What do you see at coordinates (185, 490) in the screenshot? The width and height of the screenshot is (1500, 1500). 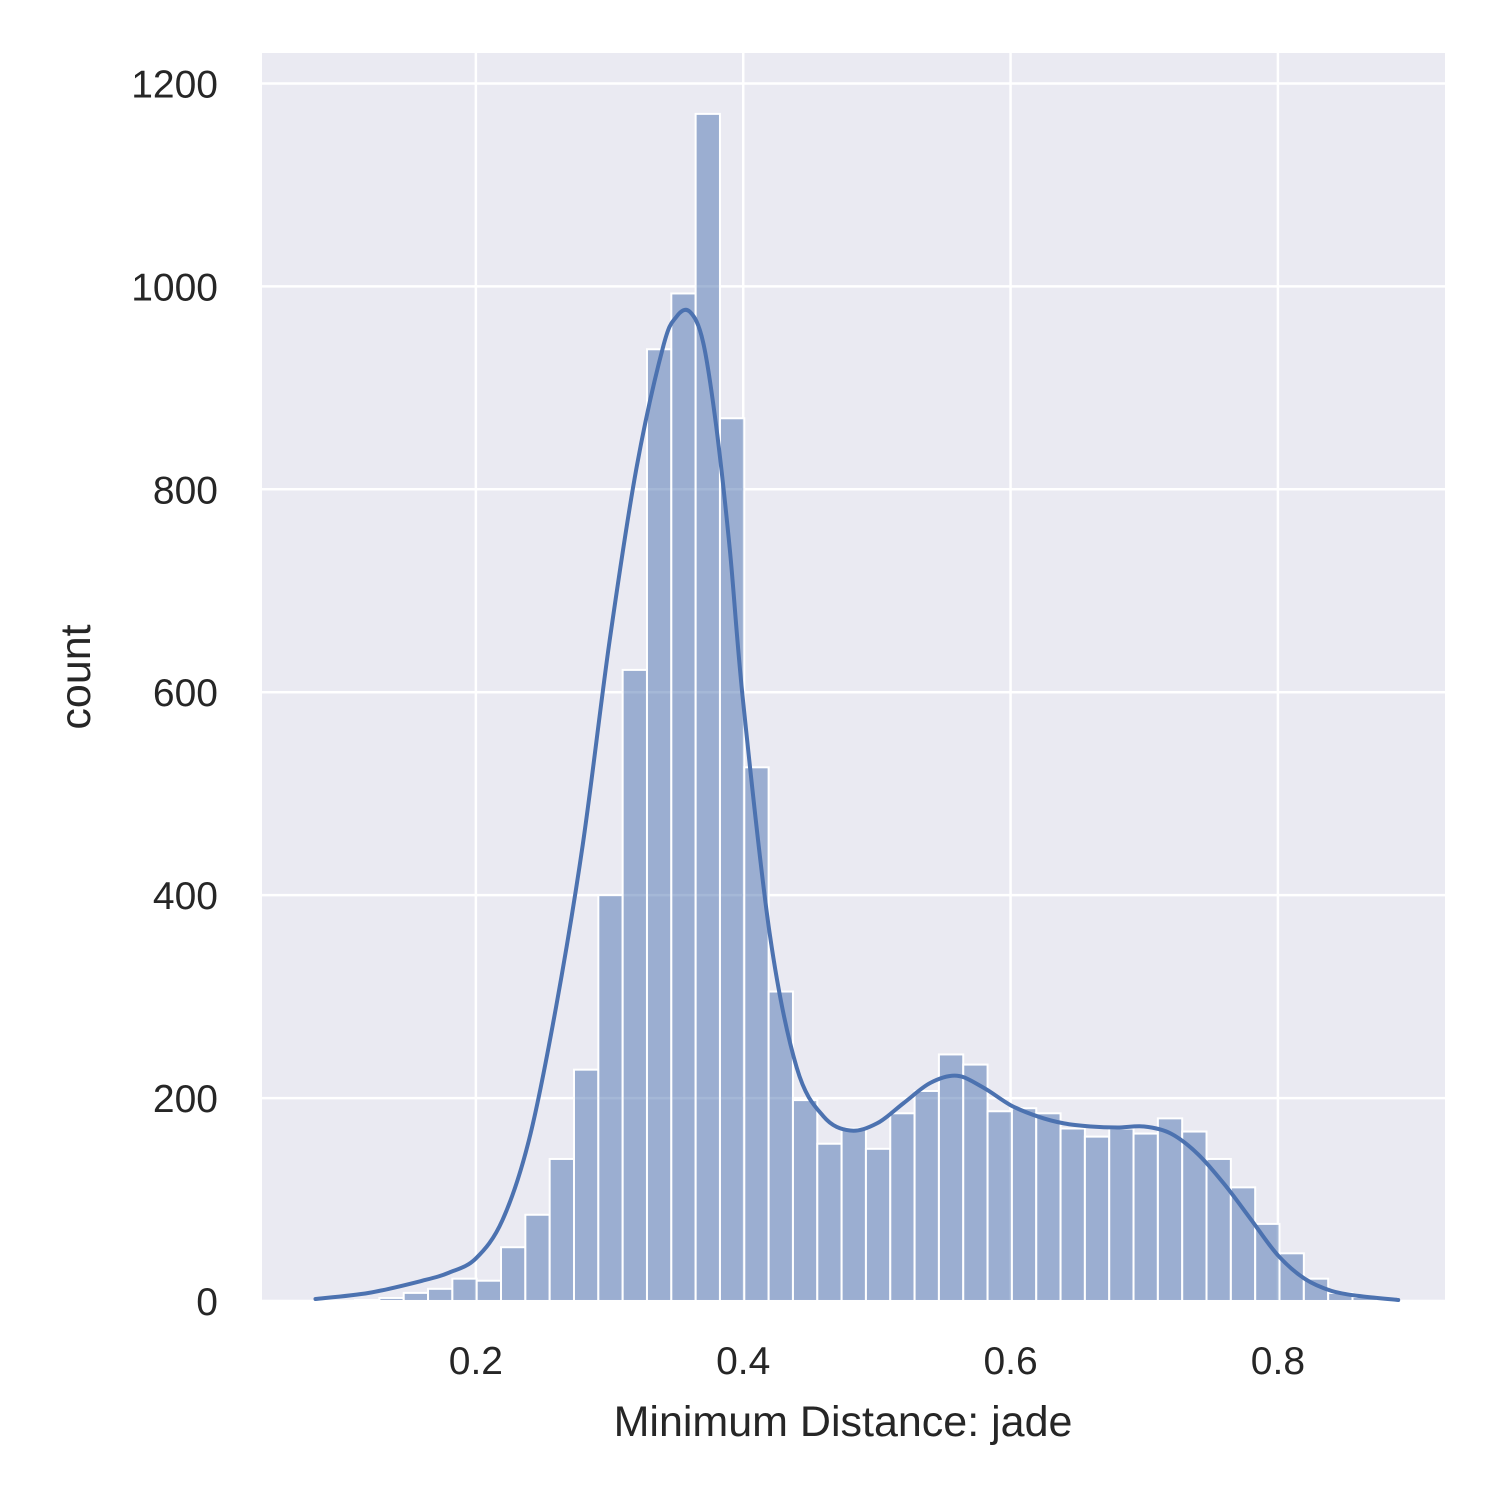 I see `y-tick-label: 800` at bounding box center [185, 490].